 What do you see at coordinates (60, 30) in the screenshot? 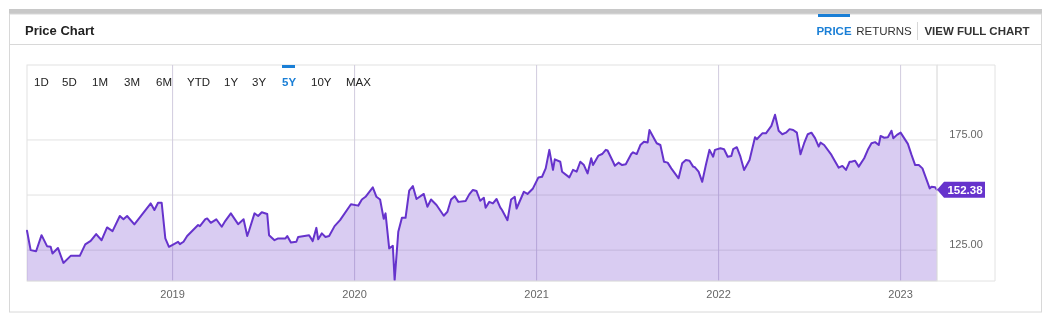
I see `chart-title: Price Chart` at bounding box center [60, 30].